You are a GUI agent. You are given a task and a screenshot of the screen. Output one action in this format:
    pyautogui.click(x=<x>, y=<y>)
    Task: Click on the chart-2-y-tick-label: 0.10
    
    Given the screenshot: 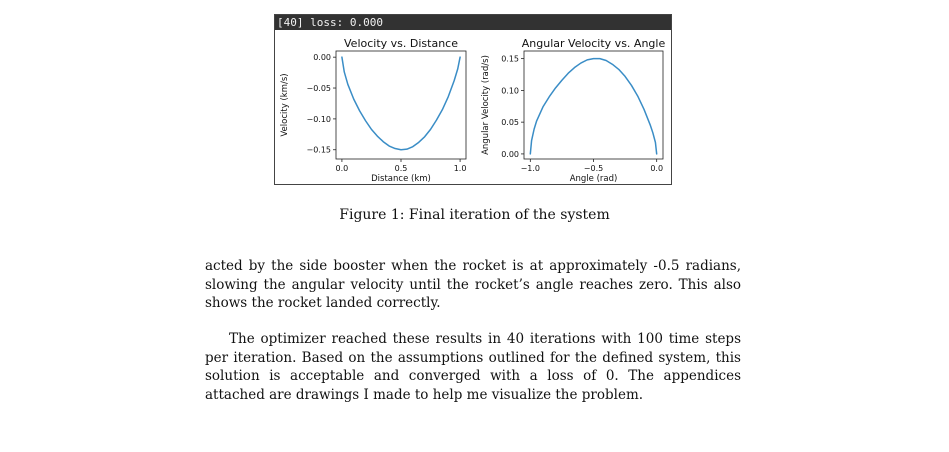 What is the action you would take?
    pyautogui.click(x=510, y=90)
    